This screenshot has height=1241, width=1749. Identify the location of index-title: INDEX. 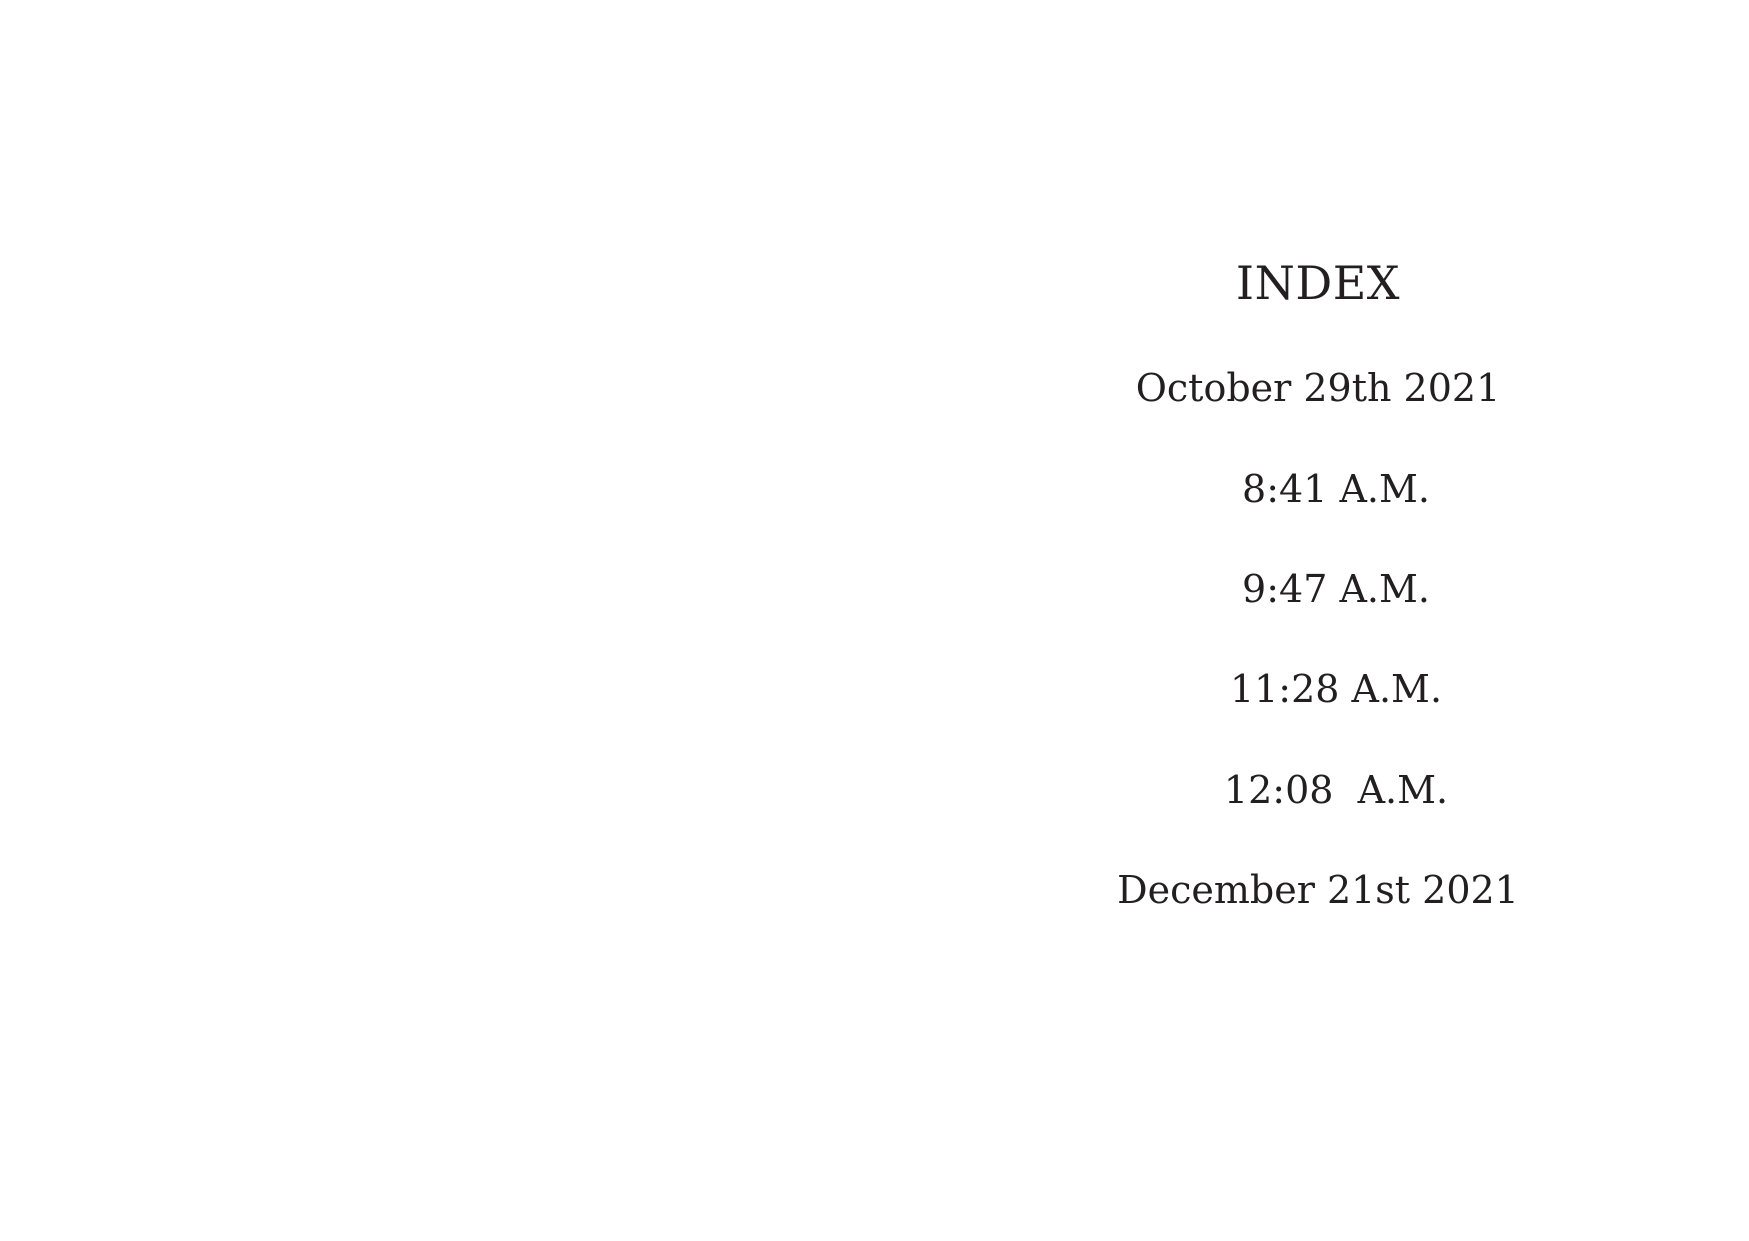
(1318, 283).